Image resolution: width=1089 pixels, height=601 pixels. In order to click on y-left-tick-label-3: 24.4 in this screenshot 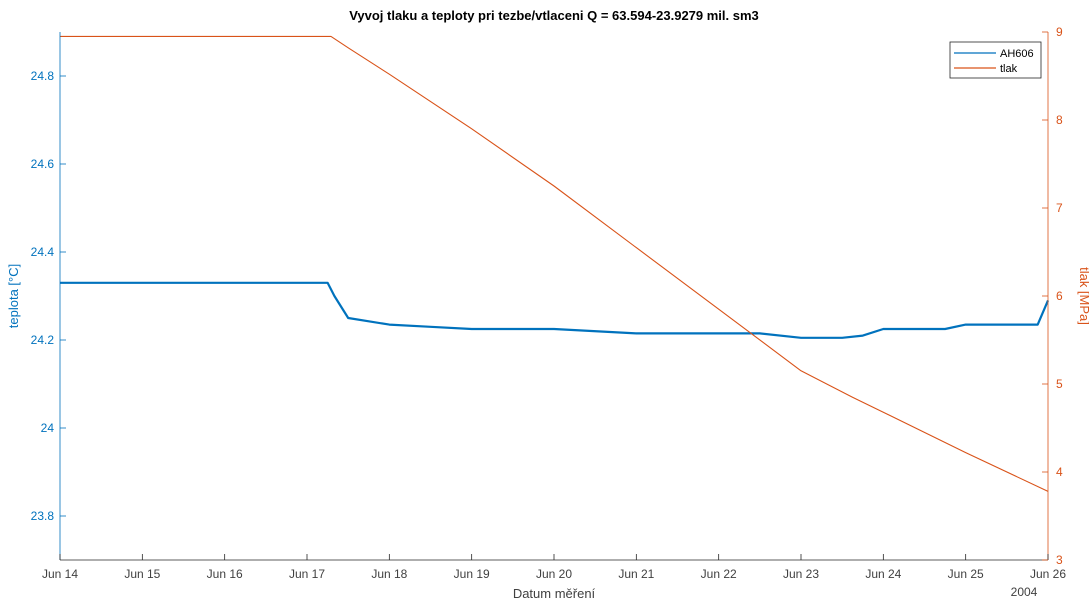, I will do `click(43, 252)`.